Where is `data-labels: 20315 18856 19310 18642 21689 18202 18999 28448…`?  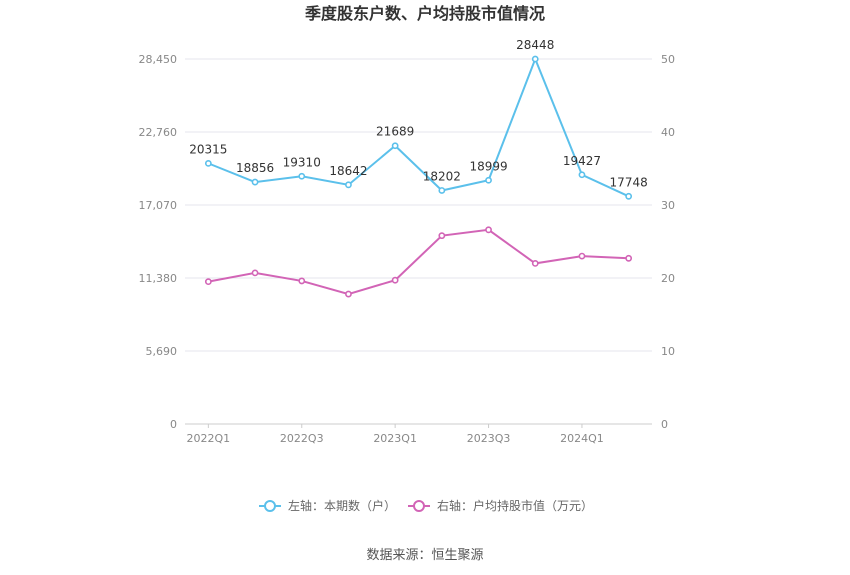 data-labels: 20315 18856 19310 18642 21689 18202 18999 28448… is located at coordinates (418, 113).